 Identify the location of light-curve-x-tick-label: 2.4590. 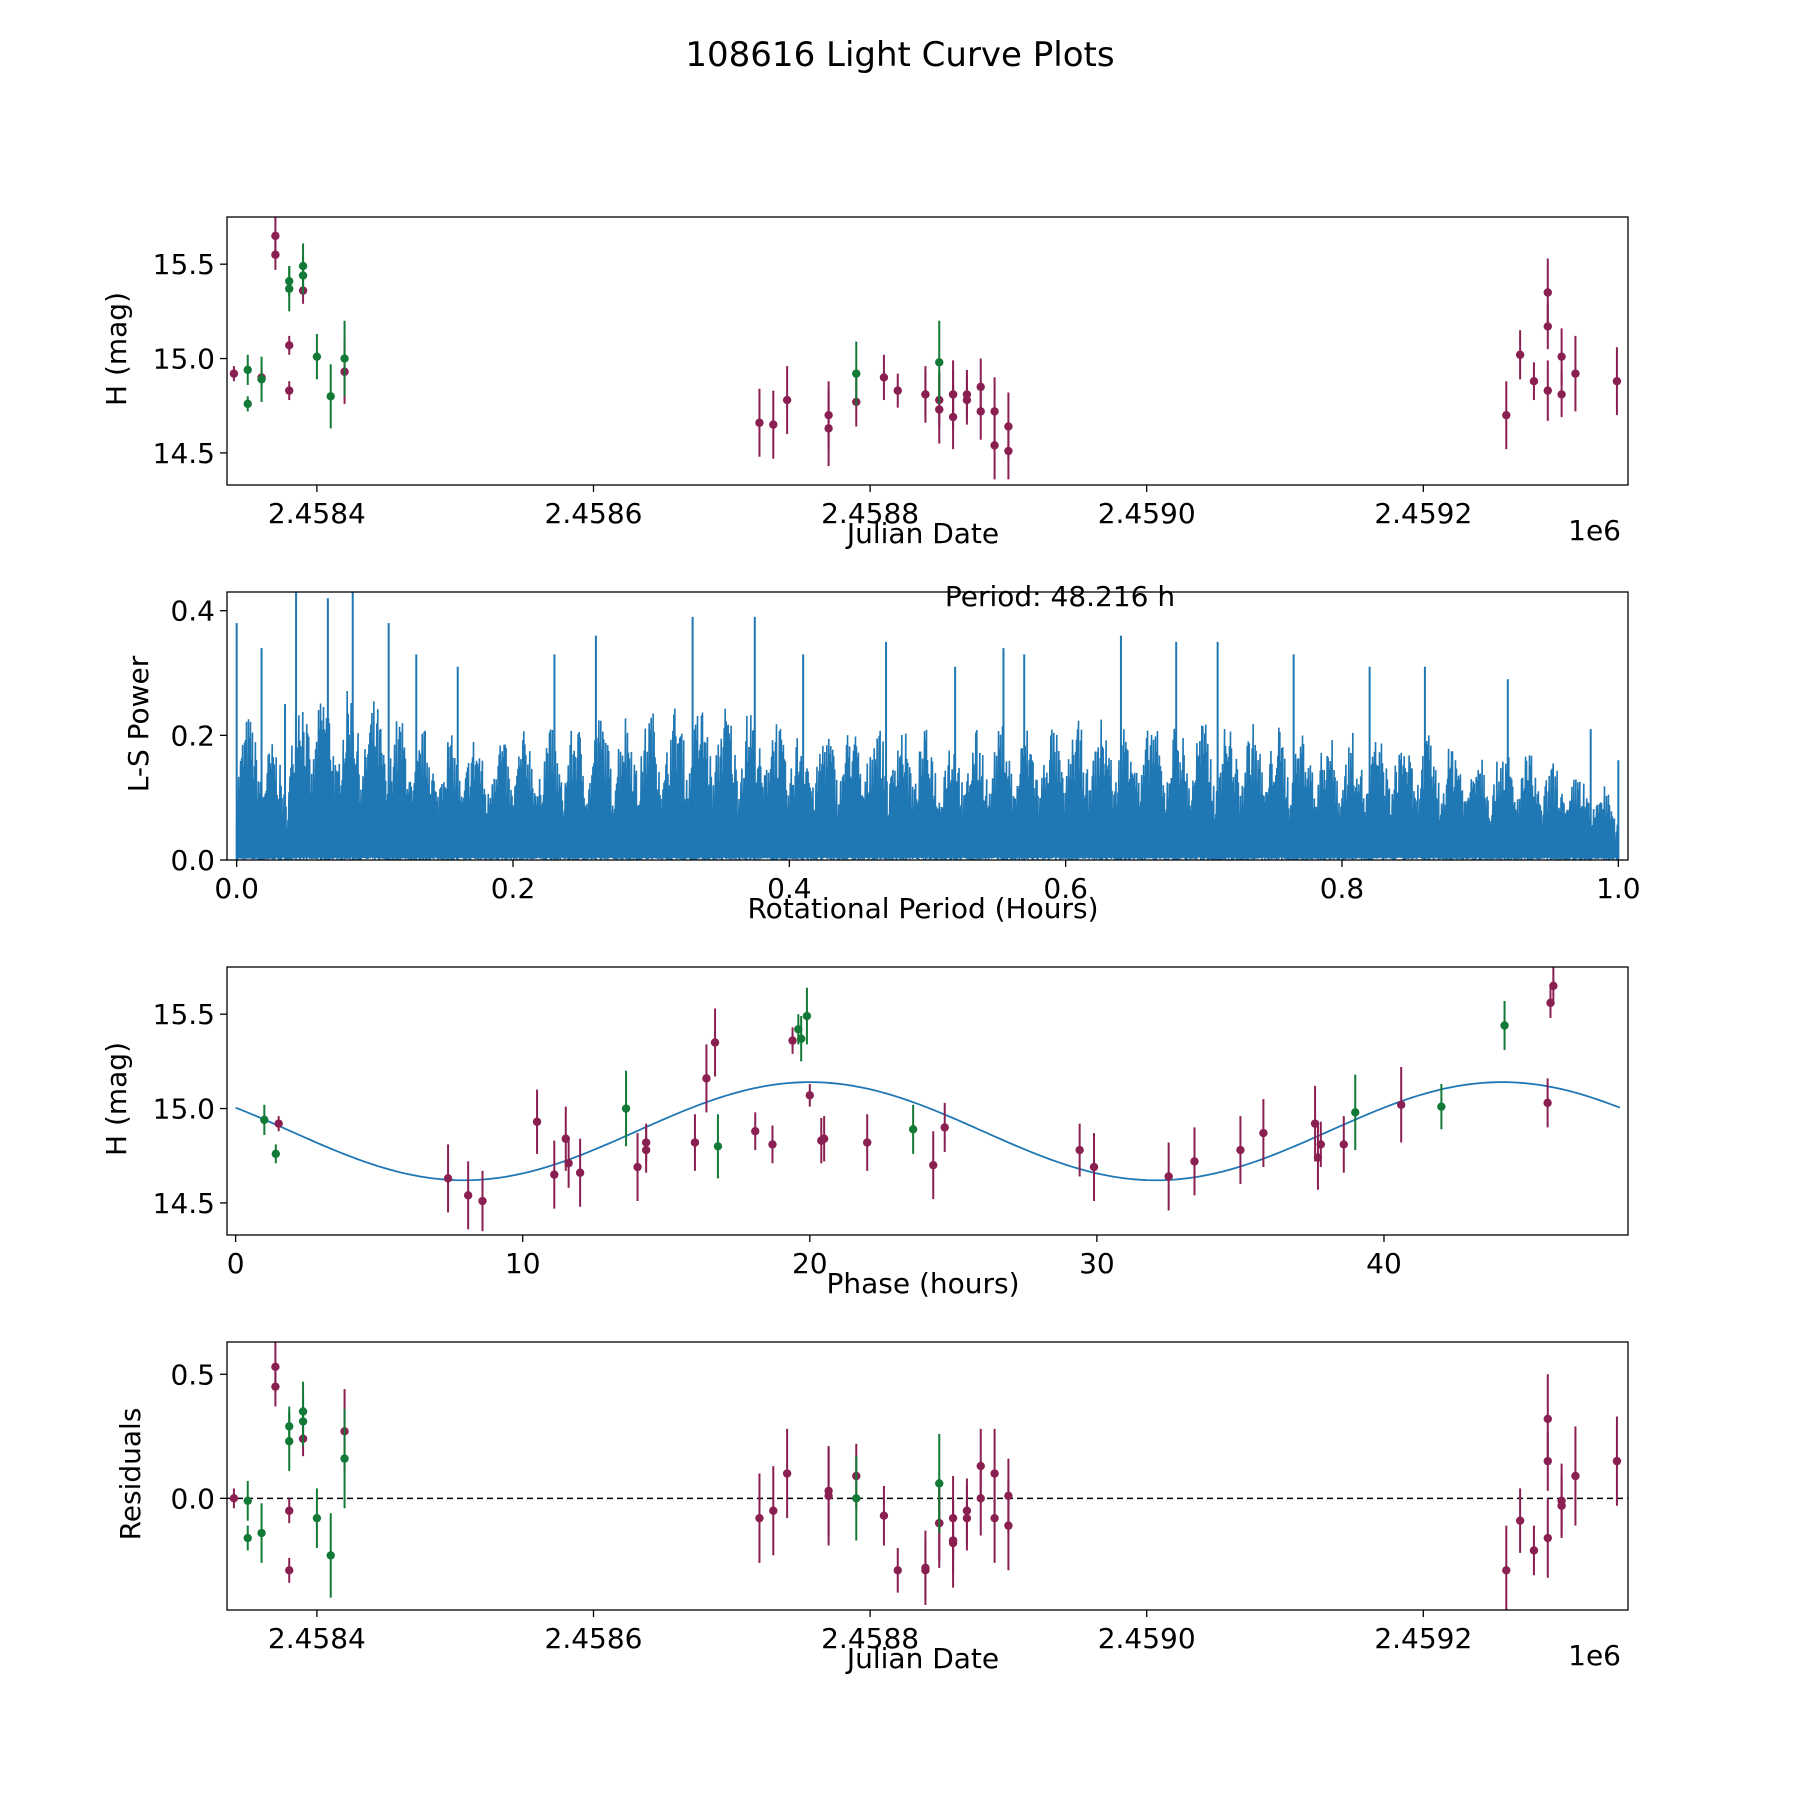
(1147, 513).